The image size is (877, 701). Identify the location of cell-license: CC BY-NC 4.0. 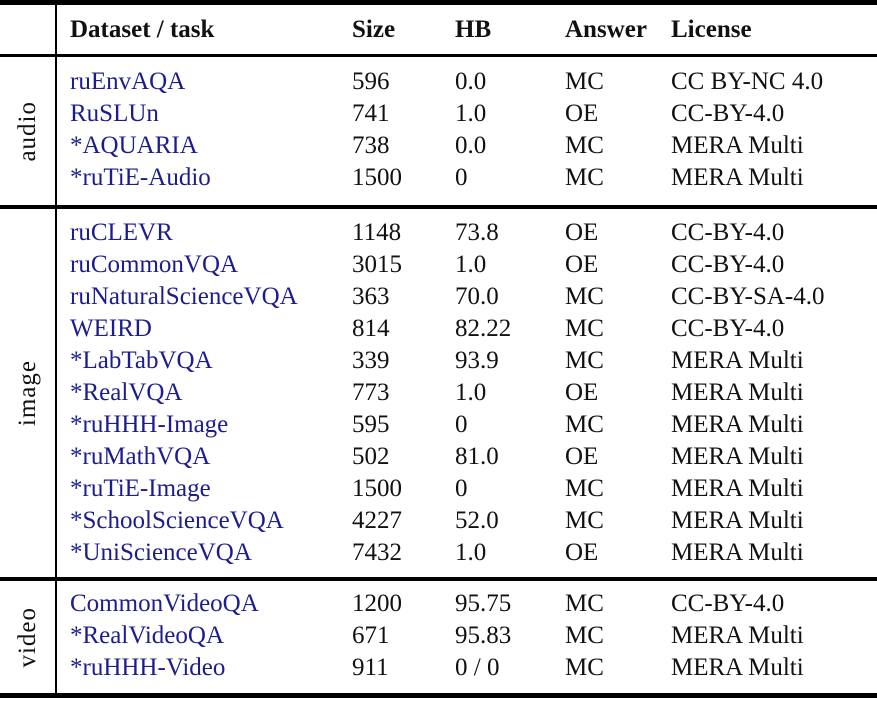
(747, 81).